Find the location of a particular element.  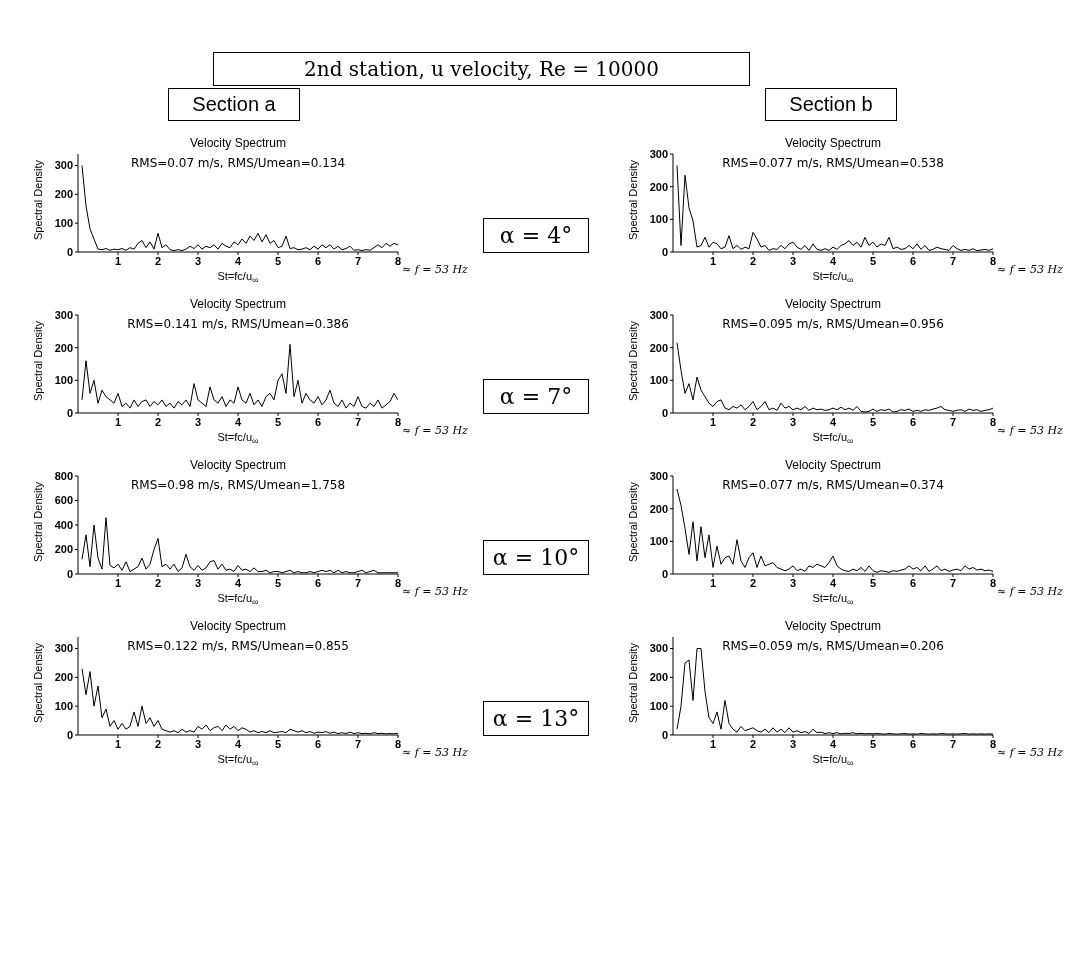

text: α = 7° is located at coordinates (536, 396).